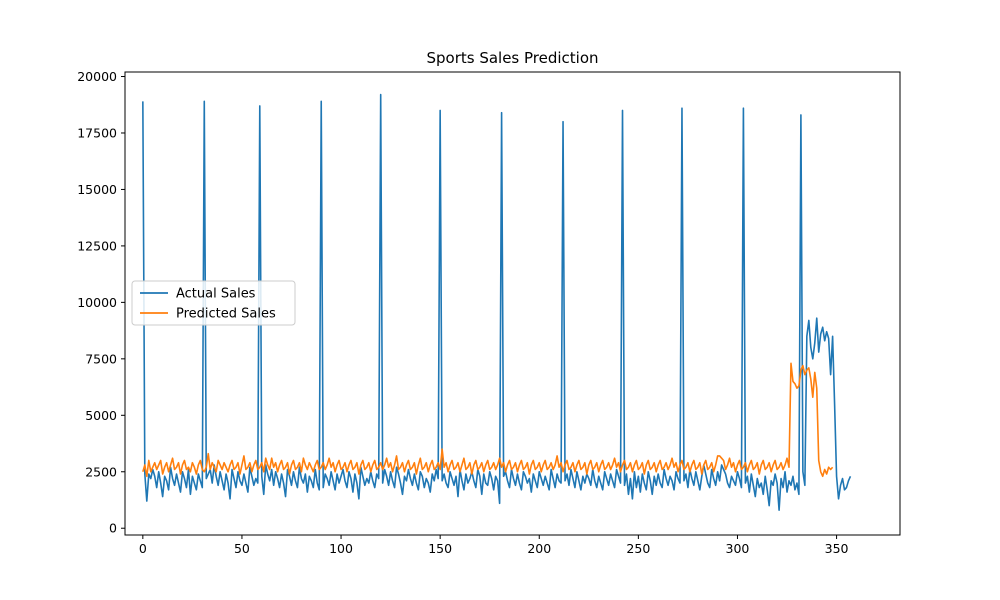 The image size is (1000, 600). Describe the element at coordinates (512, 58) in the screenshot. I see `chart-title: Sports Sales Prediction` at that location.